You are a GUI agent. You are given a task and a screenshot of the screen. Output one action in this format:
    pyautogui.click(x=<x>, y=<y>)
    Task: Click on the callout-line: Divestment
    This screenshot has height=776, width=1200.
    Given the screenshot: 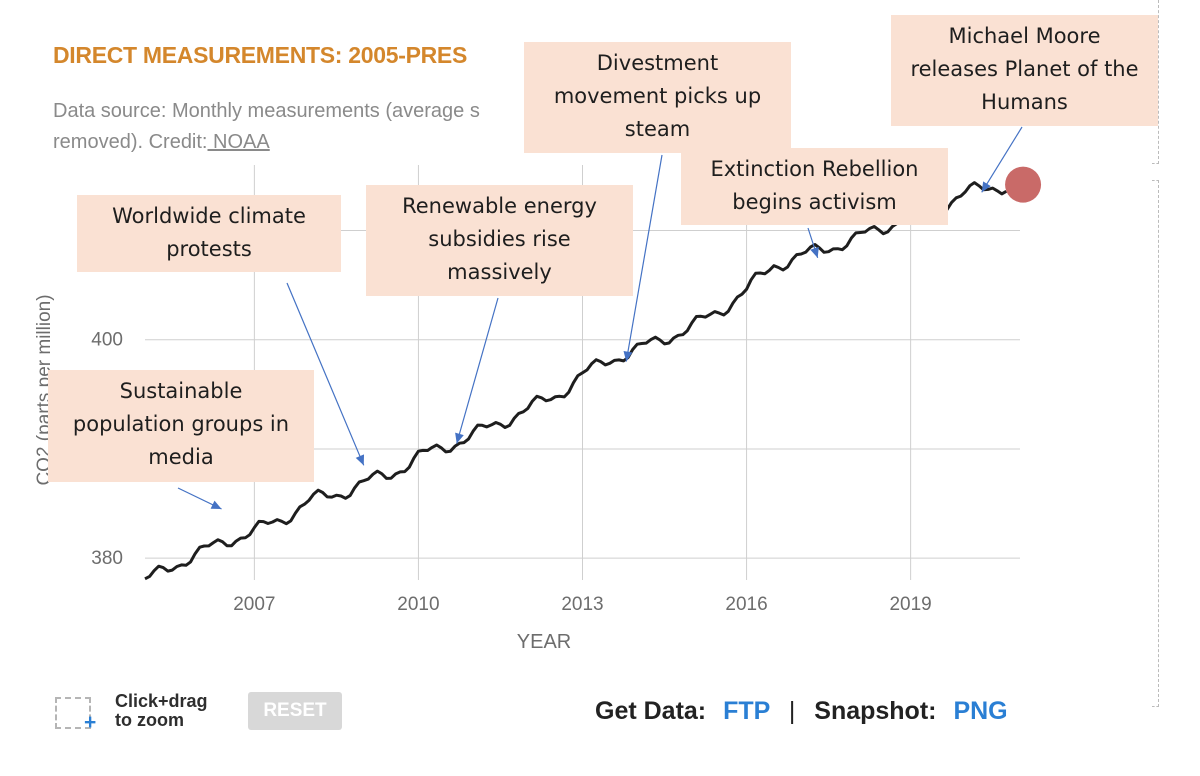 What is the action you would take?
    pyautogui.click(x=657, y=63)
    